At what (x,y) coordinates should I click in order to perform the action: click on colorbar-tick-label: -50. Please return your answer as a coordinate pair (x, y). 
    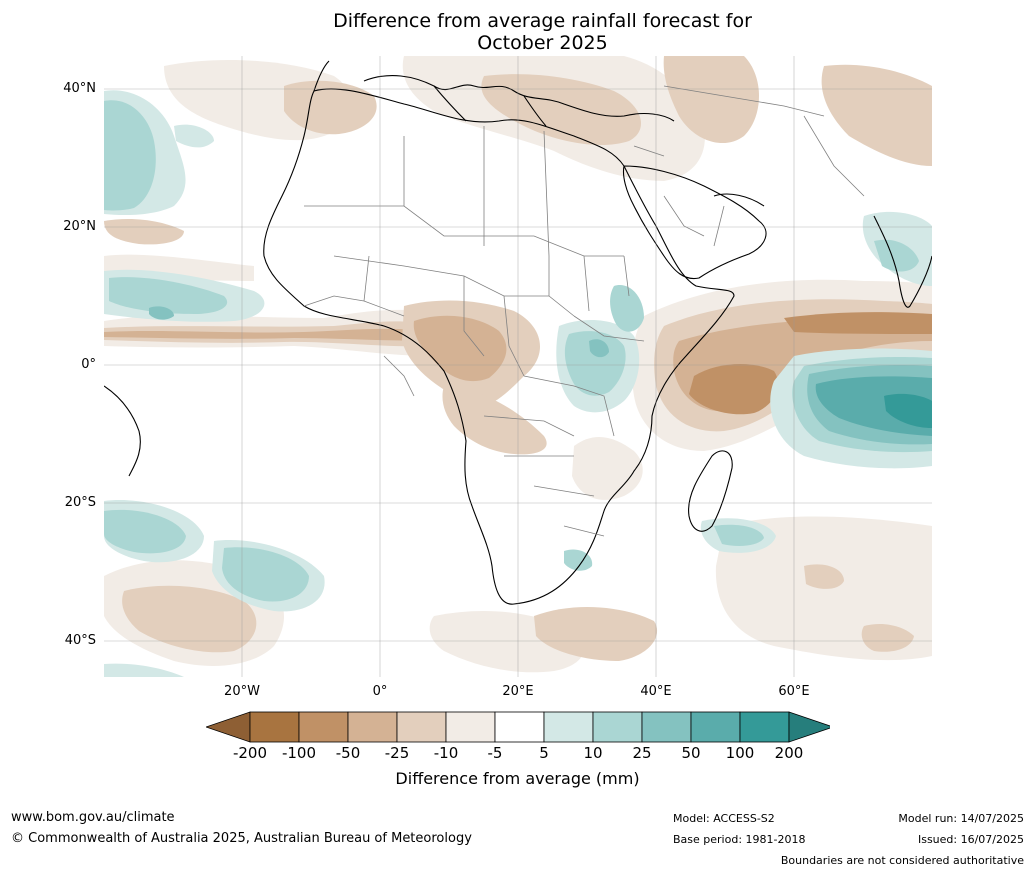
    Looking at the image, I should click on (348, 753).